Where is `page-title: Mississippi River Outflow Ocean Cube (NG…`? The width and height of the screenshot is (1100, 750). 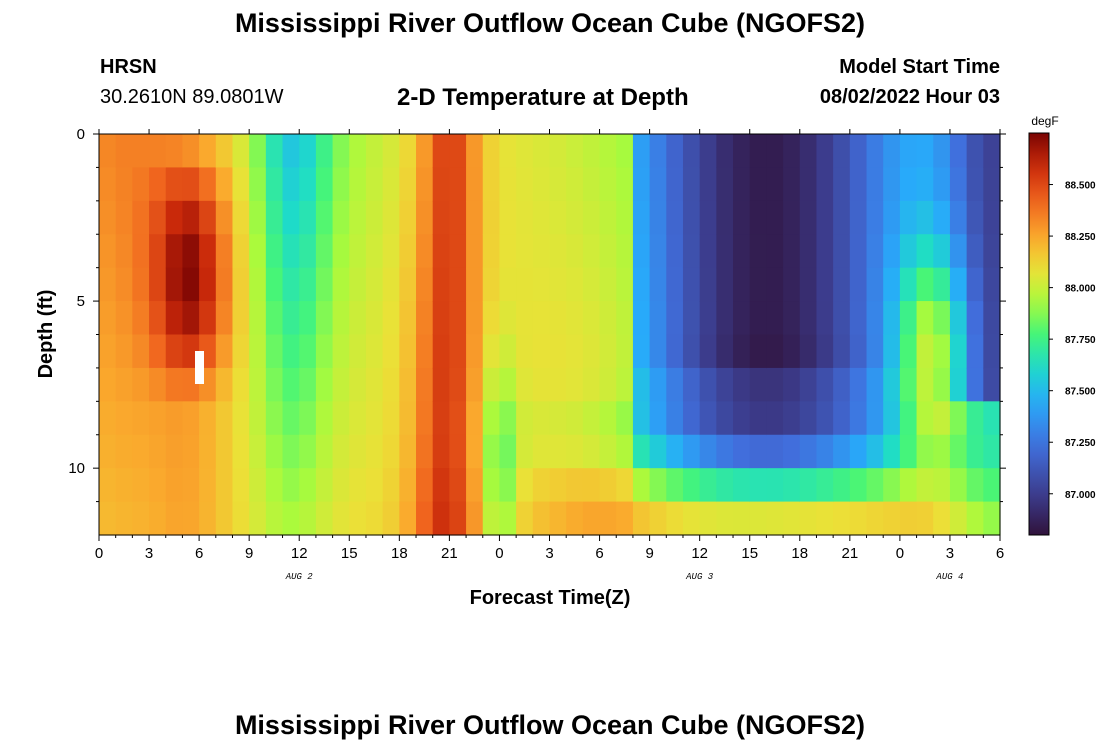 page-title: Mississippi River Outflow Ocean Cube (NG… is located at coordinates (550, 23).